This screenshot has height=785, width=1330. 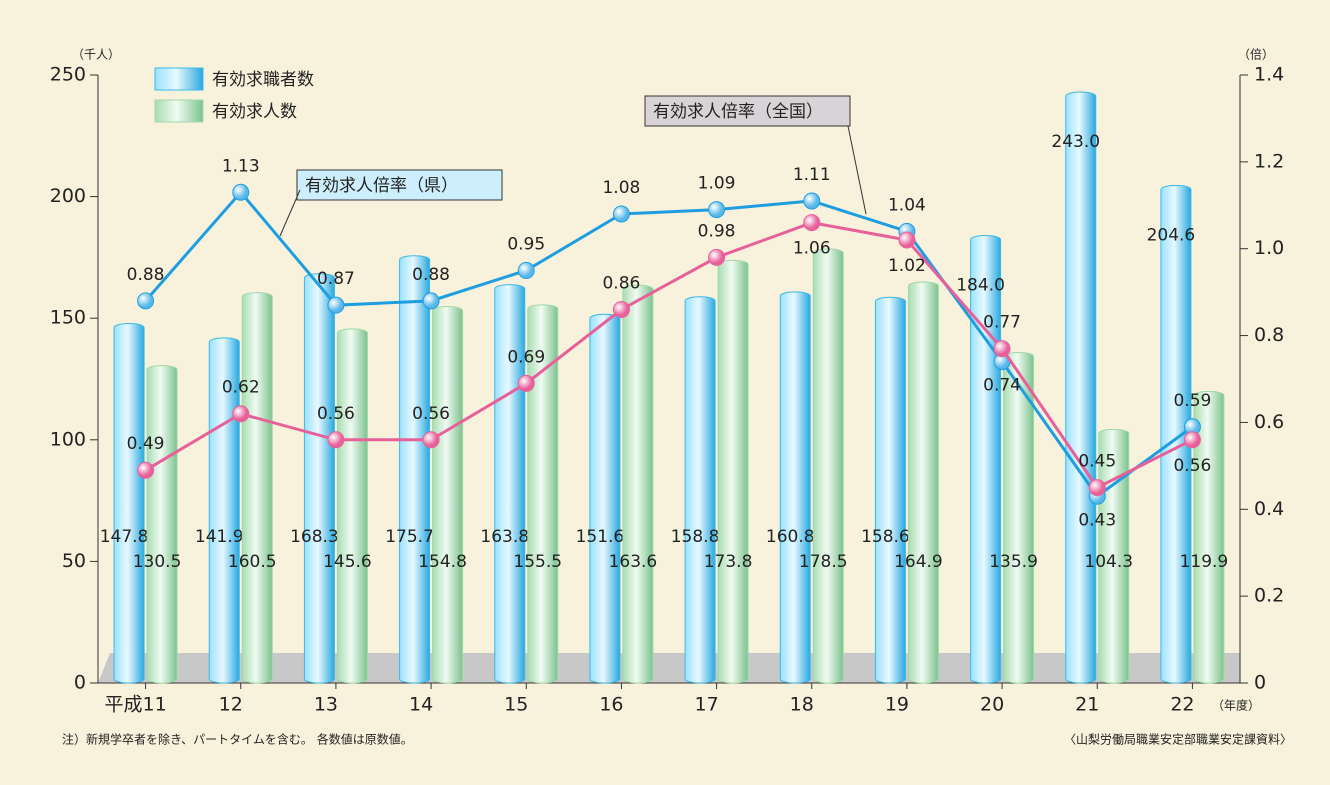 What do you see at coordinates (717, 231) in the screenshot?
I see `value-label: 0.98` at bounding box center [717, 231].